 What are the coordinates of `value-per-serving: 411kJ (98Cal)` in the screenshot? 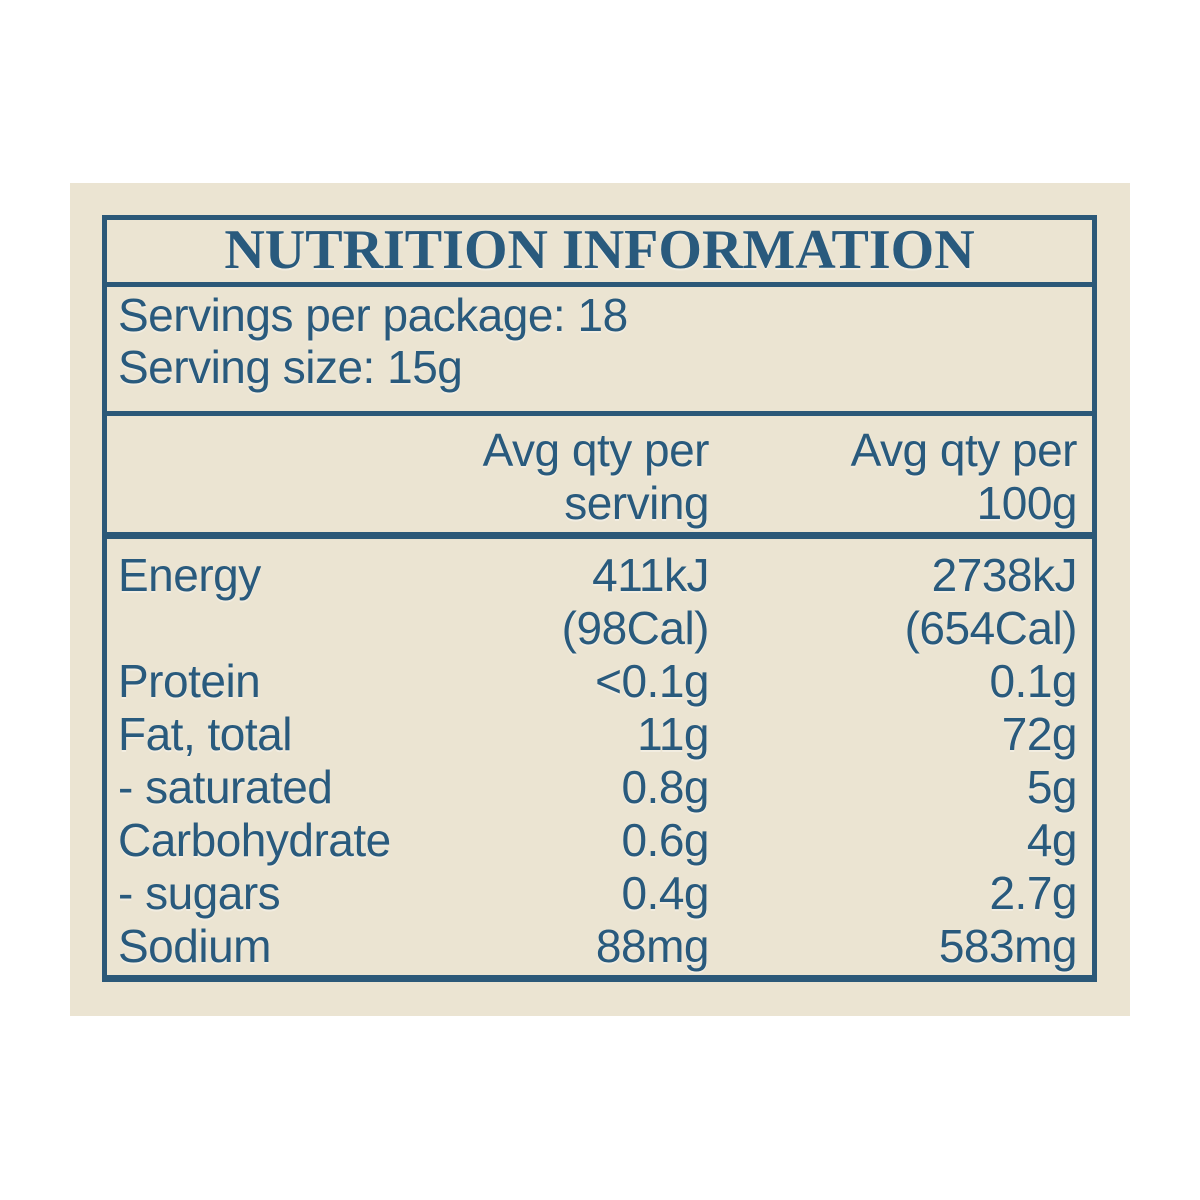 It's located at (589, 602).